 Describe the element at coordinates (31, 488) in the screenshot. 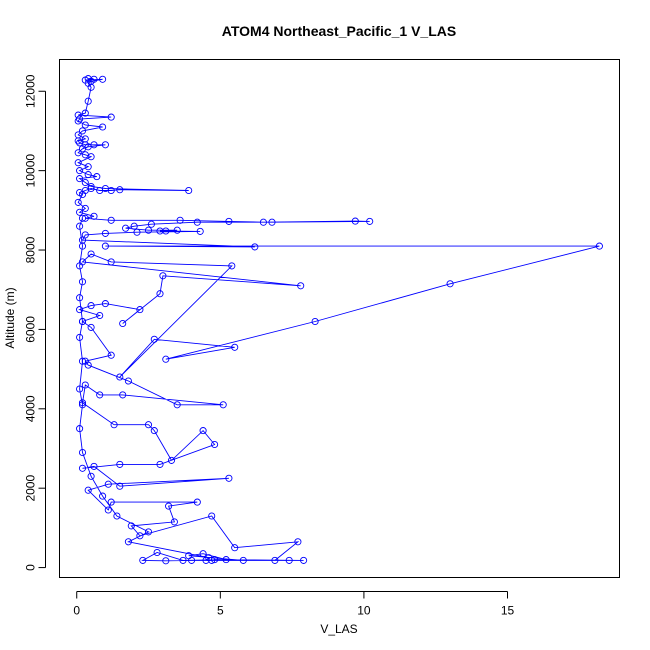

I see `y-tick-label: 2000` at that location.